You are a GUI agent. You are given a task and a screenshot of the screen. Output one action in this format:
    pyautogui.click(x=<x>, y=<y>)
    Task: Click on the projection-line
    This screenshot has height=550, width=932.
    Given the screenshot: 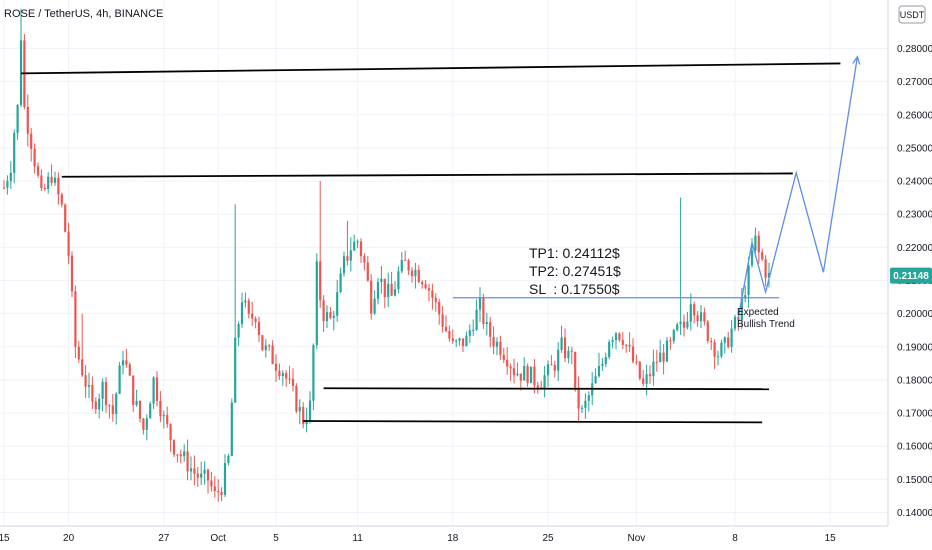 What is the action you would take?
    pyautogui.click(x=798, y=187)
    